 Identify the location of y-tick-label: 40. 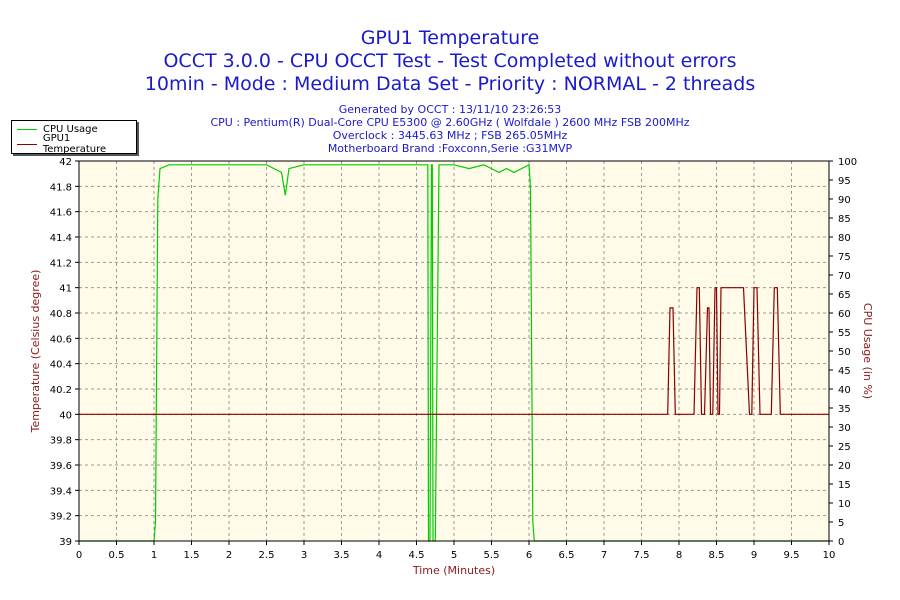
(65, 415).